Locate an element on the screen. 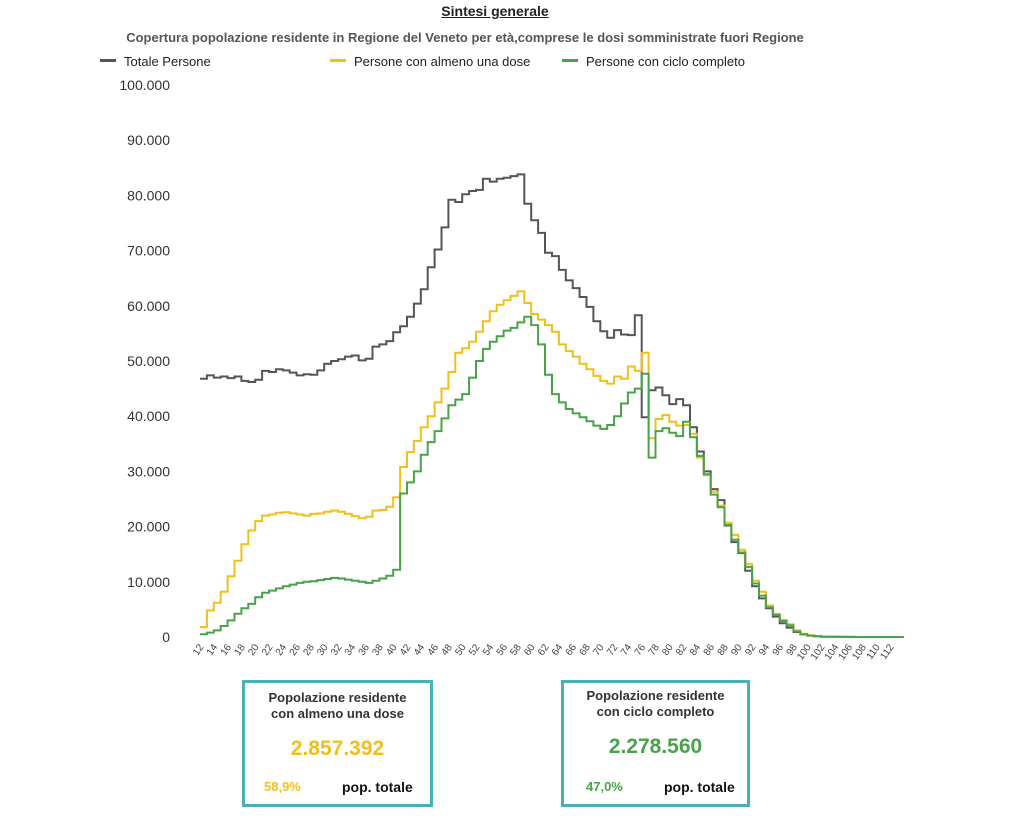 The image size is (1024, 819). legend-label-ciclo-completo: Persone con ciclo completo is located at coordinates (665, 61).